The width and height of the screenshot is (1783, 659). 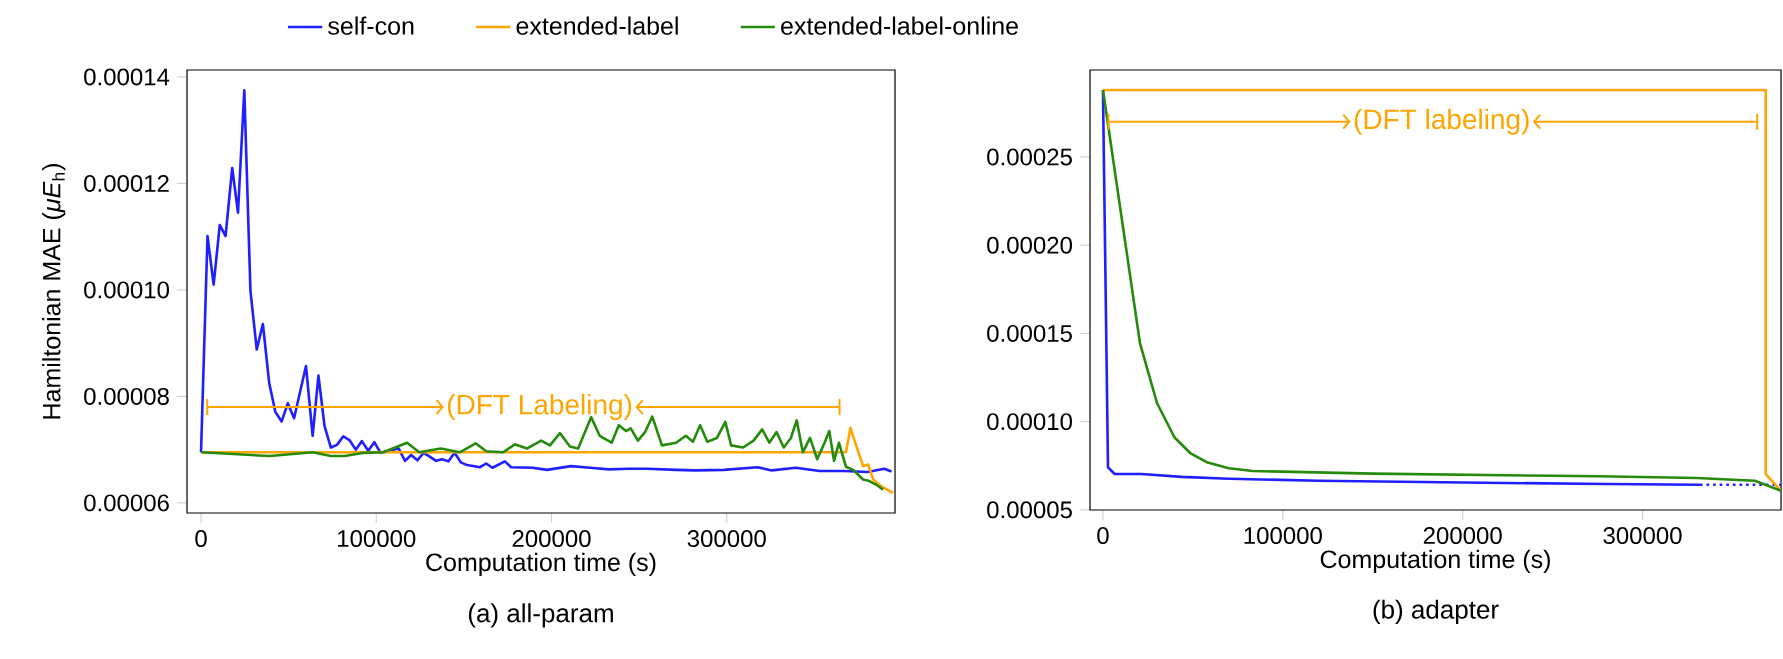 What do you see at coordinates (1029, 510) in the screenshot?
I see `y-tick-label: 0.00005` at bounding box center [1029, 510].